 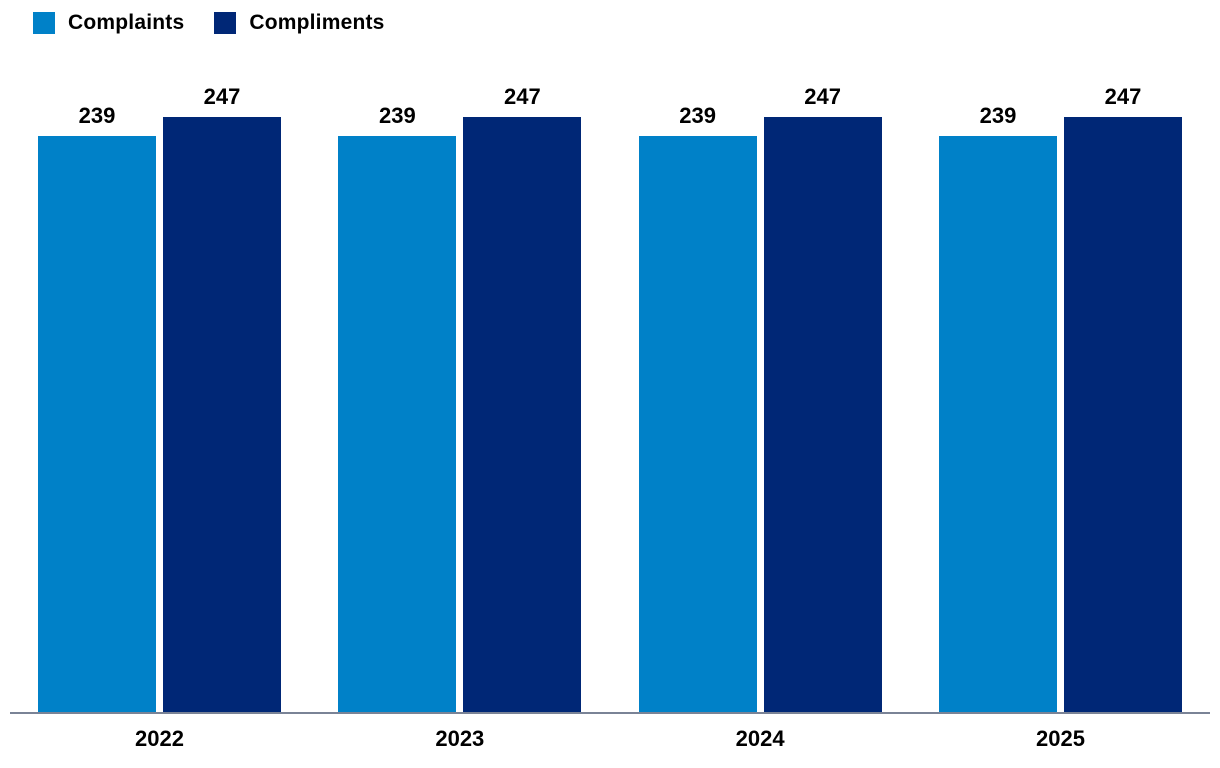 I want to click on legend-label-complaints: Complaints, so click(x=126, y=22).